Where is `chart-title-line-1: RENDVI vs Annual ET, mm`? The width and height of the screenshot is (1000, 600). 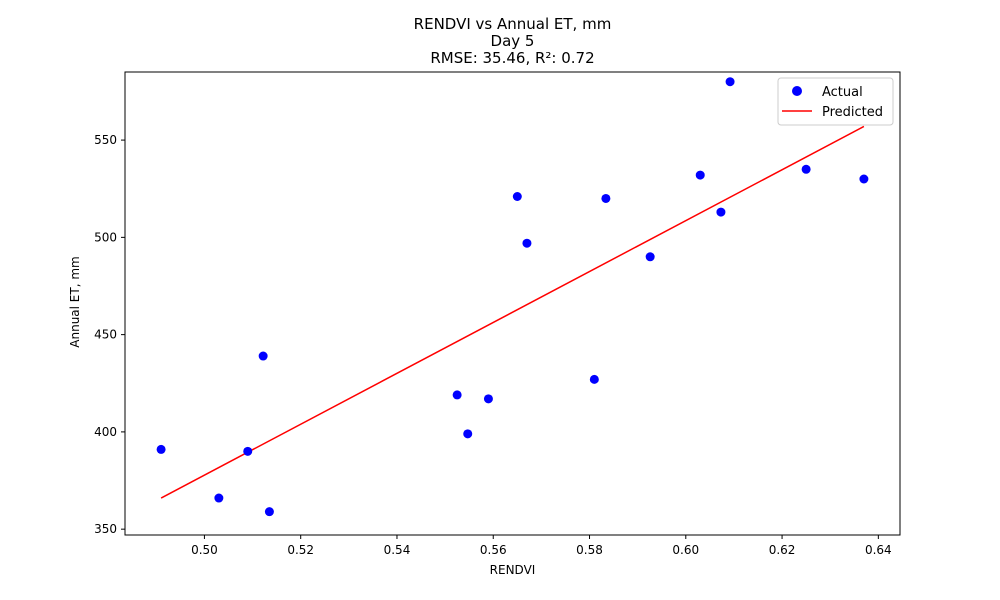 chart-title-line-1: RENDVI vs Annual ET, mm is located at coordinates (513, 24).